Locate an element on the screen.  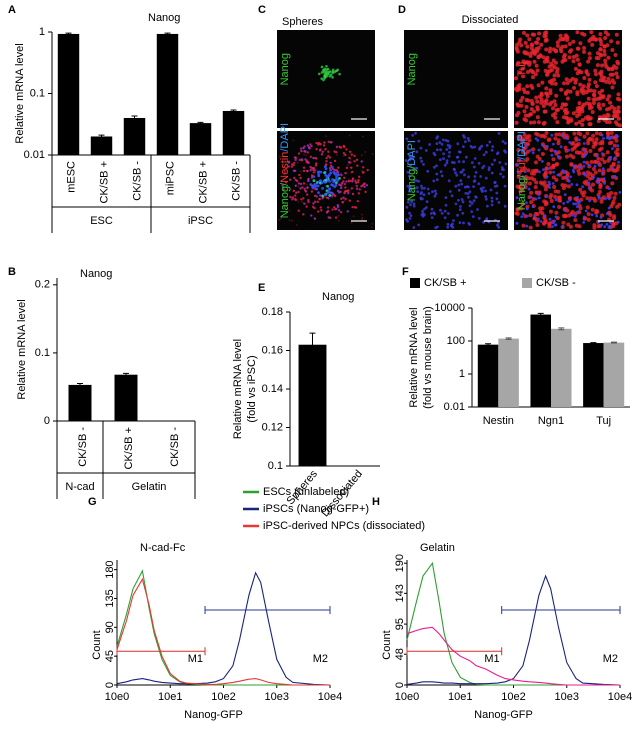
y-tick-label: 0.1 is located at coordinates (37, 93).